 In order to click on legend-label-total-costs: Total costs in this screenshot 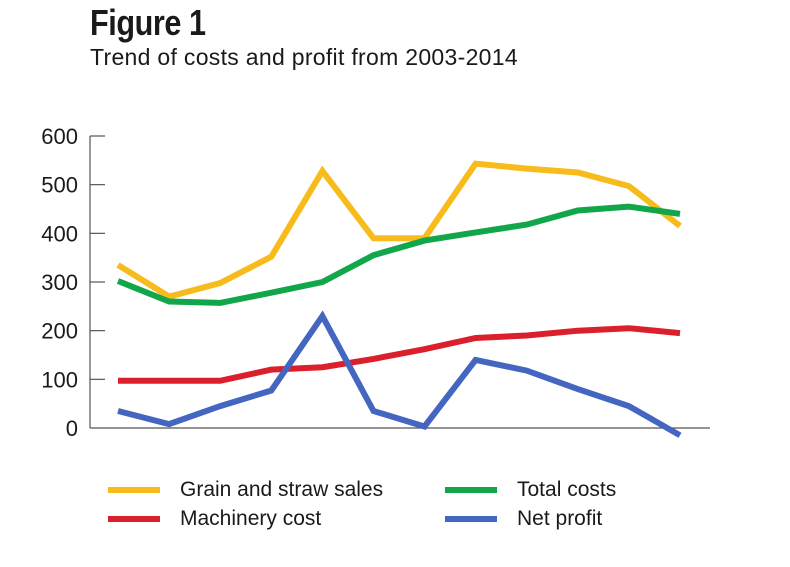, I will do `click(567, 489)`.